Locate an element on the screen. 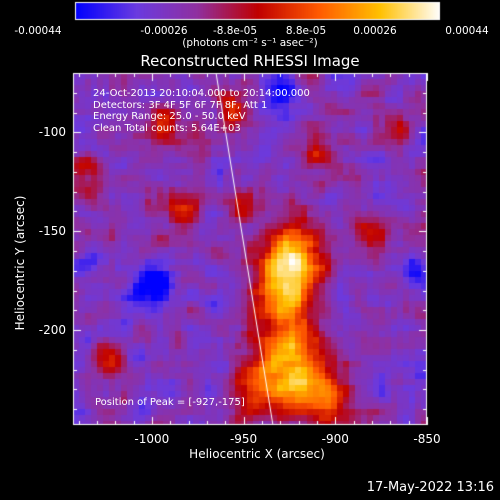 This screenshot has width=500, height=500. y-tick-label: -200 is located at coordinates (52, 330).